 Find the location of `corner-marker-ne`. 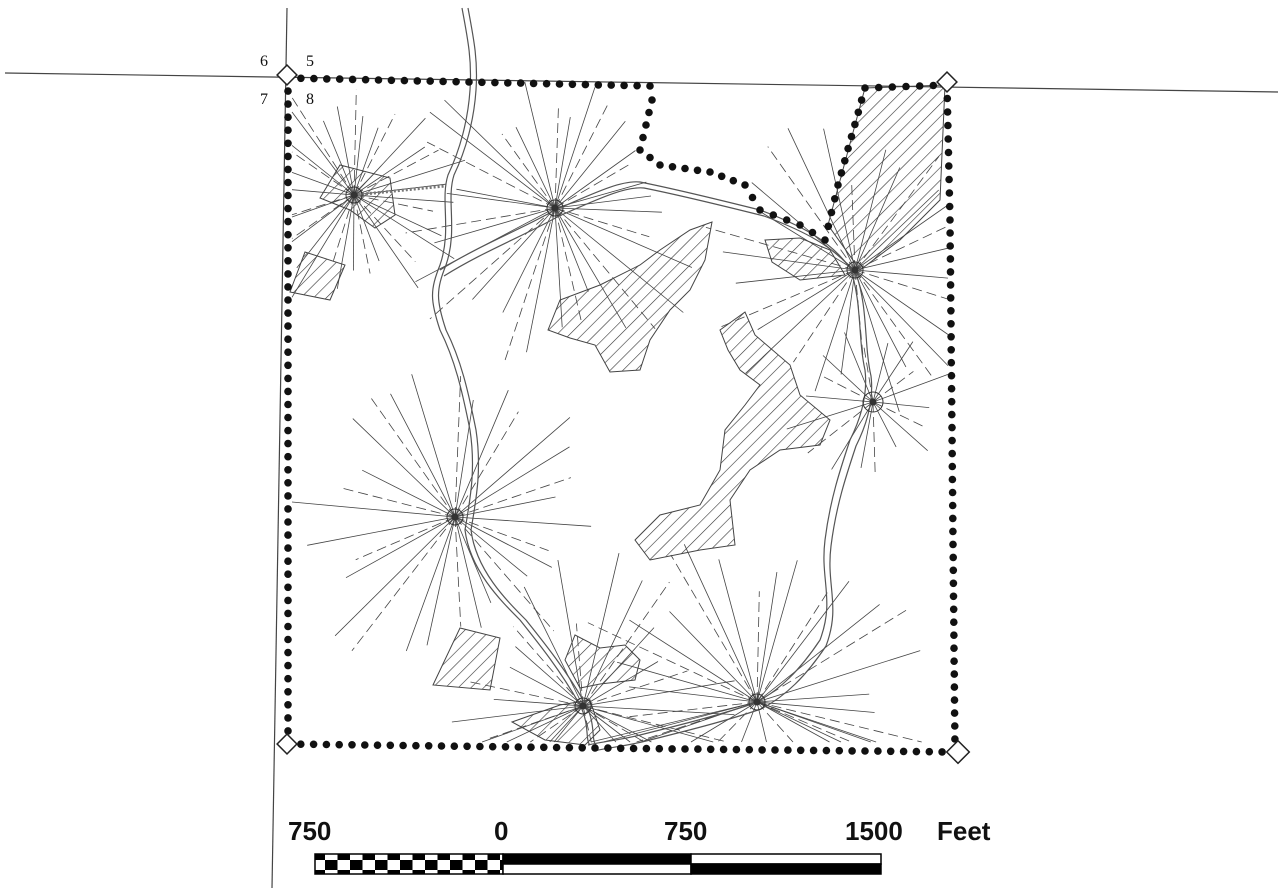

corner-marker-ne is located at coordinates (947, 82).